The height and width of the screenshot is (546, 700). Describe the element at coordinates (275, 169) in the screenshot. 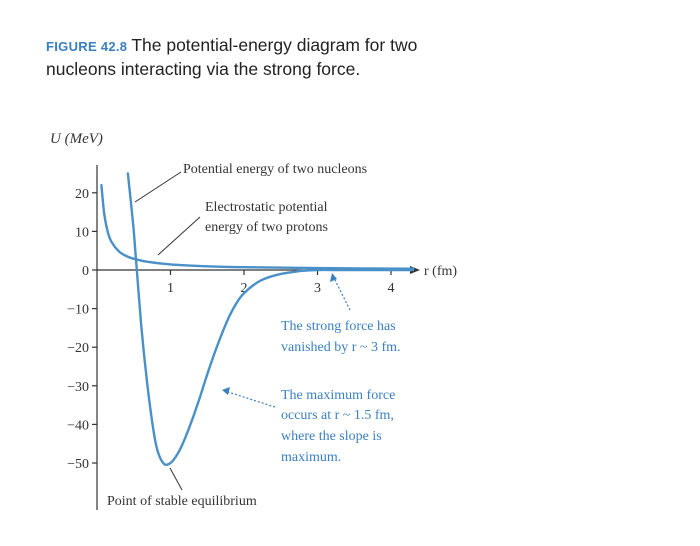

I see `annotation-nucleon: Potential energy of two nucleons` at that location.